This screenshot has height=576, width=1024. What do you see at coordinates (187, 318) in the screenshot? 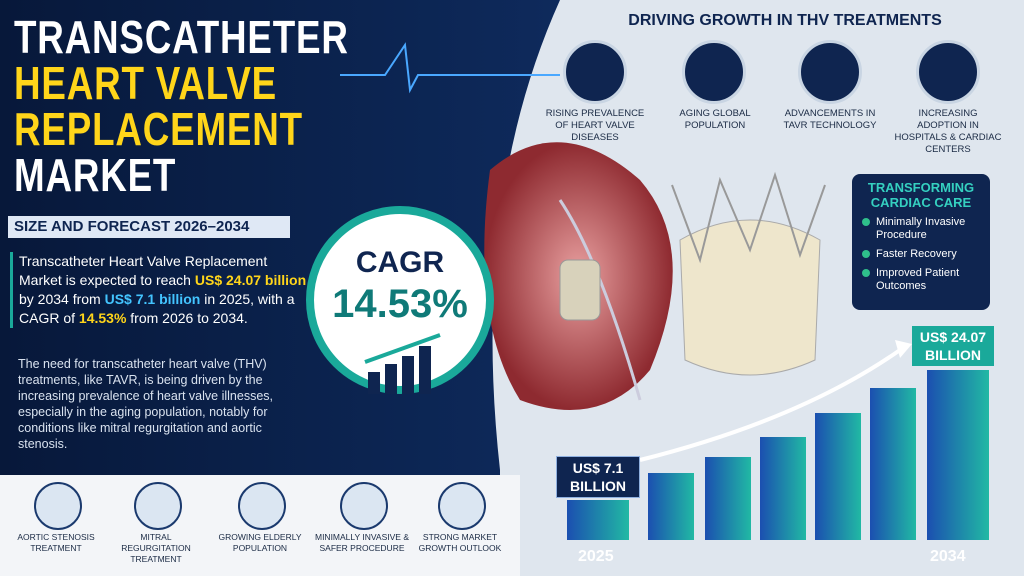
I see `summary-text: from 2026 to 2034.` at bounding box center [187, 318].